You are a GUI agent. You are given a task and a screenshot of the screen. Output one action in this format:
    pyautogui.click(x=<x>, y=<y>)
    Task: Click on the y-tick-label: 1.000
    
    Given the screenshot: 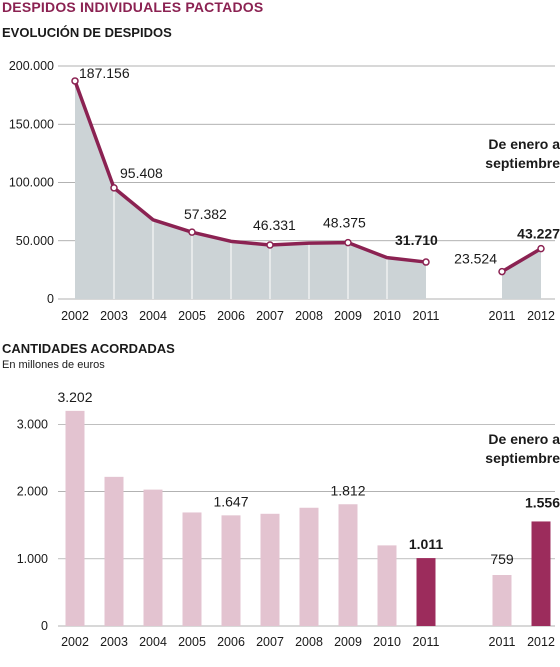 What is the action you would take?
    pyautogui.click(x=32, y=559)
    